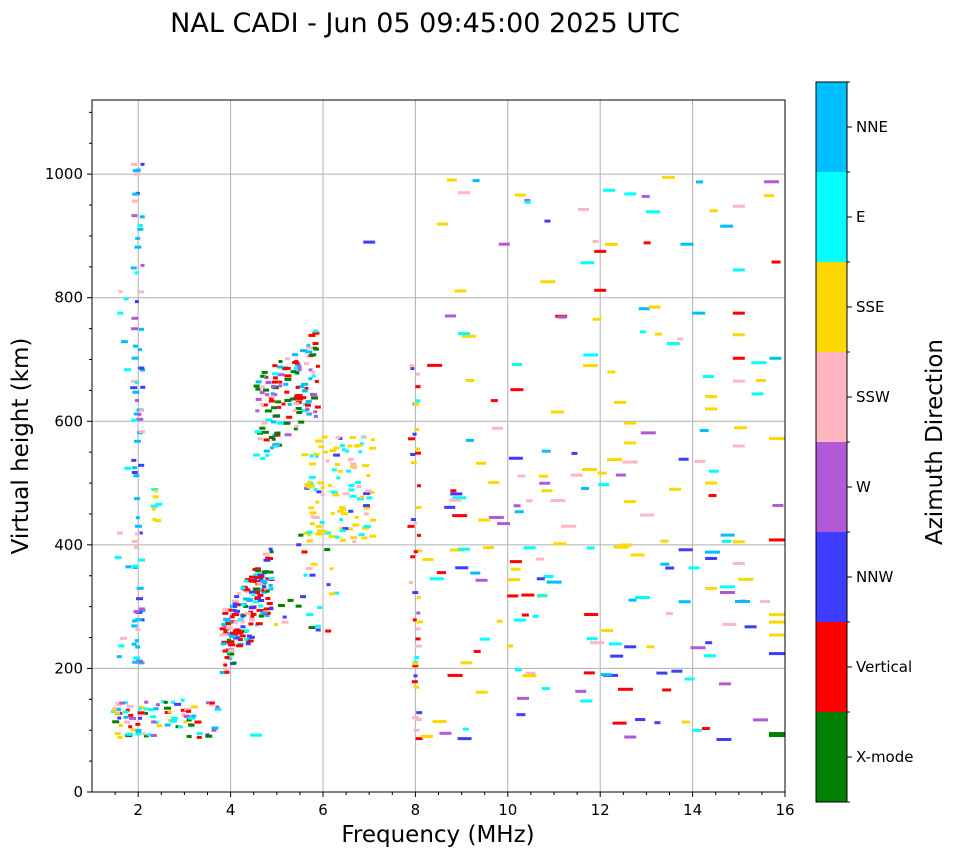 This screenshot has width=958, height=857. What do you see at coordinates (831, 757) in the screenshot?
I see `colorbar-segment` at bounding box center [831, 757].